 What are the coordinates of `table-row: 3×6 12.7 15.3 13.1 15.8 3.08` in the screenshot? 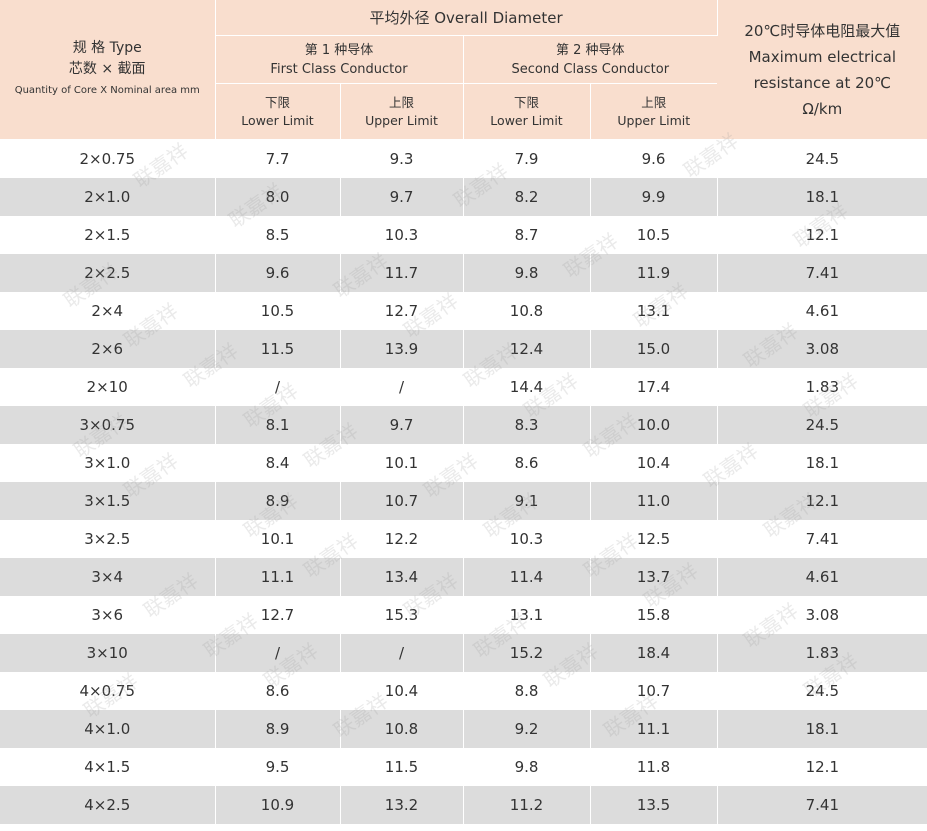 It's located at (463, 615).